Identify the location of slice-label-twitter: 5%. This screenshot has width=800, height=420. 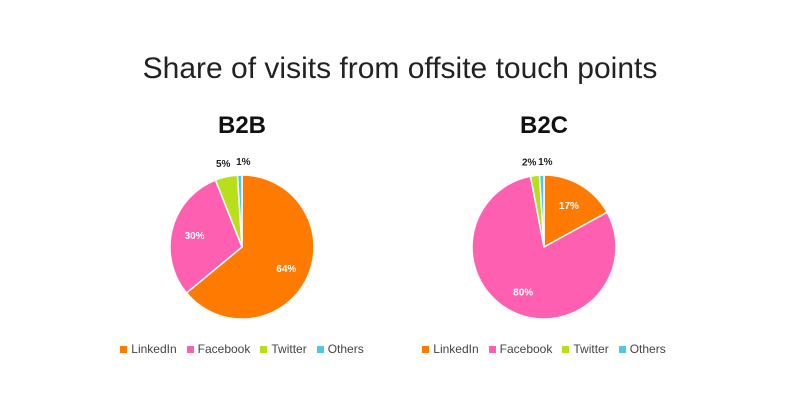
(223, 164).